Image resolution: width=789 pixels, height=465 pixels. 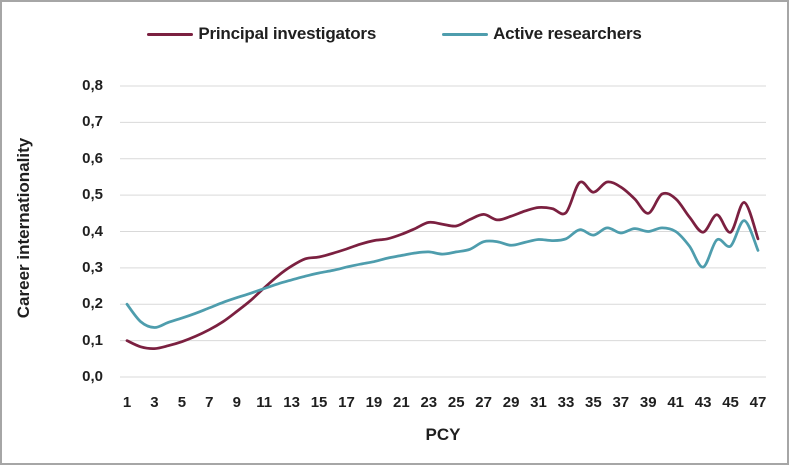 What do you see at coordinates (92, 85) in the screenshot?
I see `y-tick-label: 0,8` at bounding box center [92, 85].